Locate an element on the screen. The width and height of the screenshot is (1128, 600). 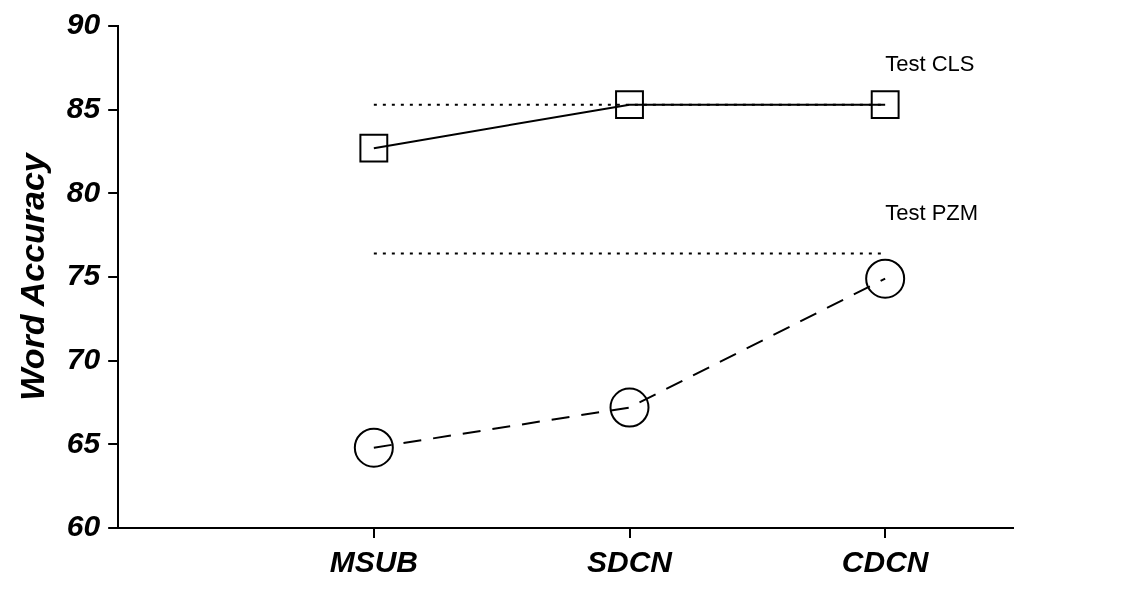
y-tick-label: 65 is located at coordinates (84, 442).